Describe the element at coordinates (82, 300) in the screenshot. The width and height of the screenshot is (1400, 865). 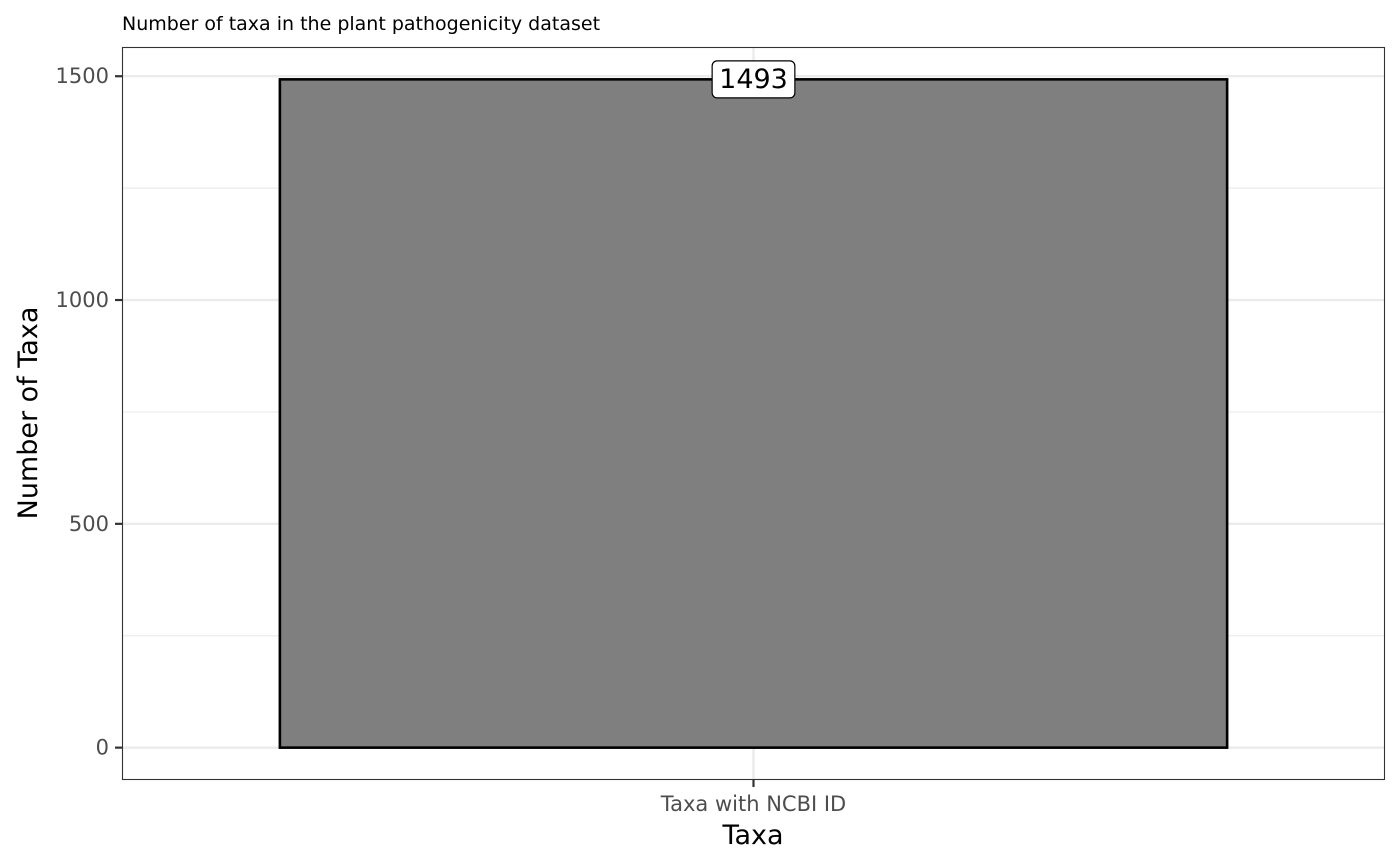
I see `y-tick-label: 1000` at that location.